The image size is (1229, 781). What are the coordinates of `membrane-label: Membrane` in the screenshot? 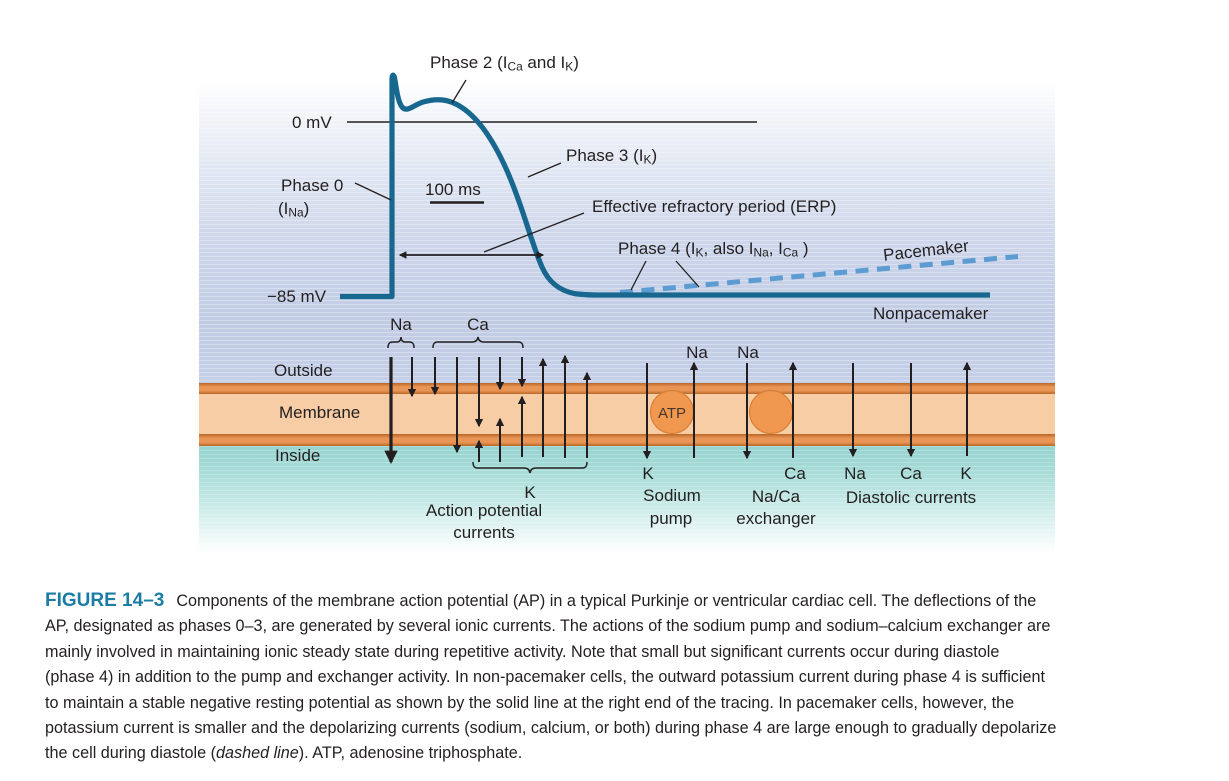 It's located at (320, 412).